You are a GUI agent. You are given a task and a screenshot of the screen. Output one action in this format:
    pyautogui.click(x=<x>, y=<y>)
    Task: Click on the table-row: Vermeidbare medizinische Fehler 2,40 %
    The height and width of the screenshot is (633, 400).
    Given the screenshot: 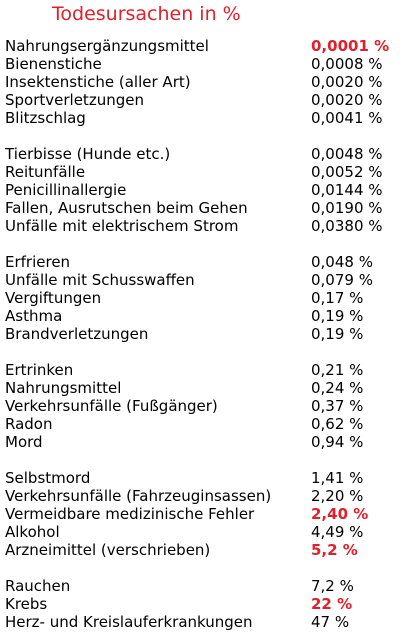 What is the action you would take?
    pyautogui.click(x=201, y=514)
    